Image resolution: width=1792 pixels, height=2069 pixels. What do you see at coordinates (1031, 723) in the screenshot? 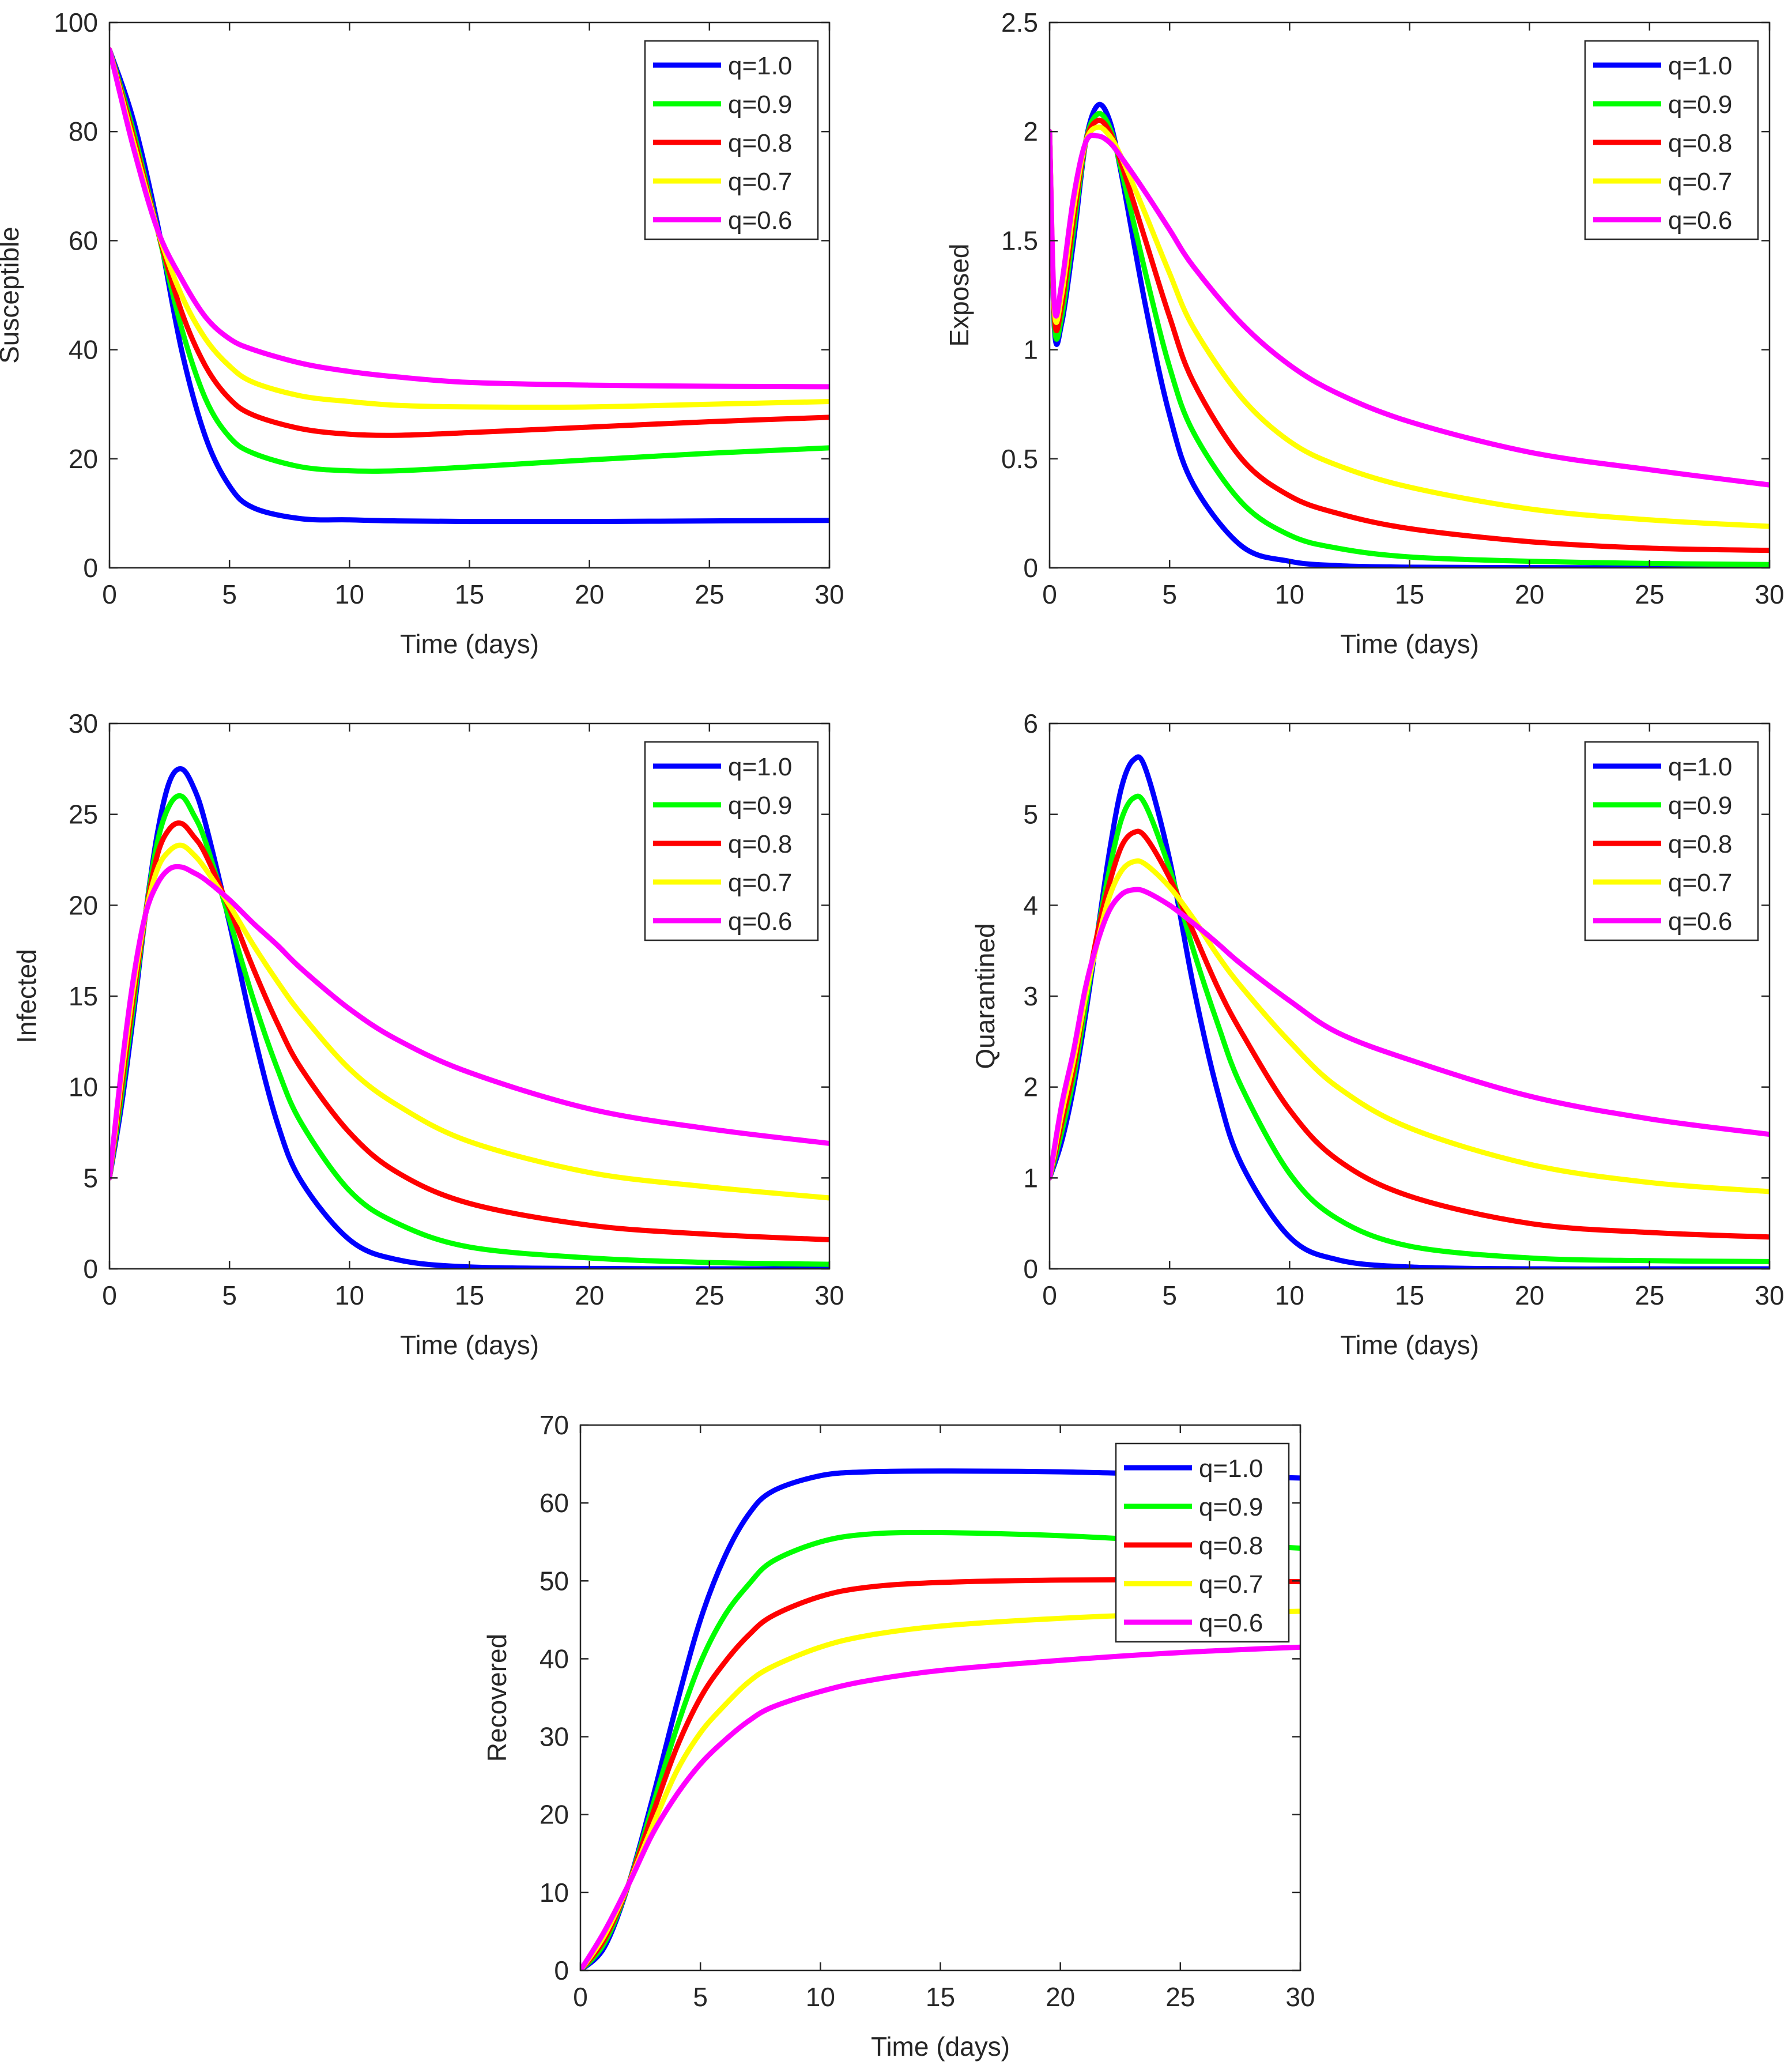
I see `y-tick-label: 6` at bounding box center [1031, 723].